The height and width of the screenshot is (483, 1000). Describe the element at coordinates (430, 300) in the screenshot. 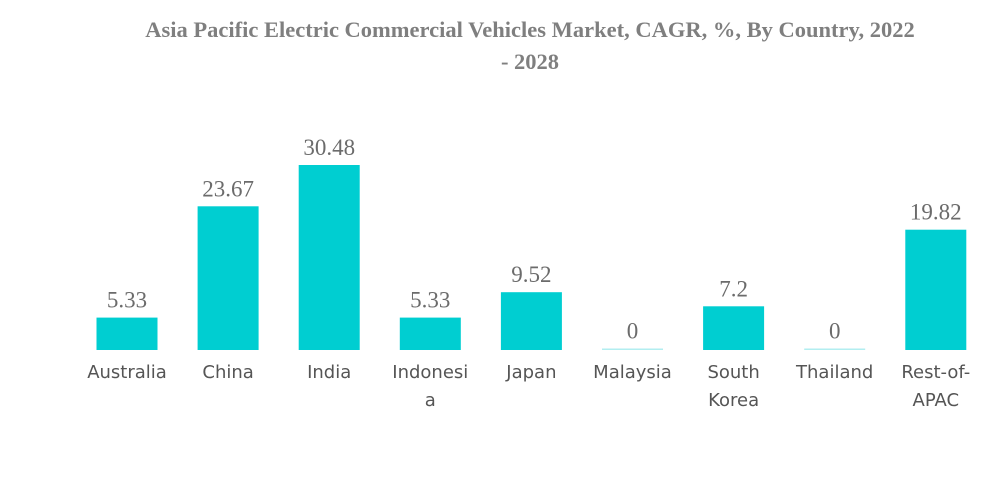

I see `data-label-indonesia: 5.33` at that location.